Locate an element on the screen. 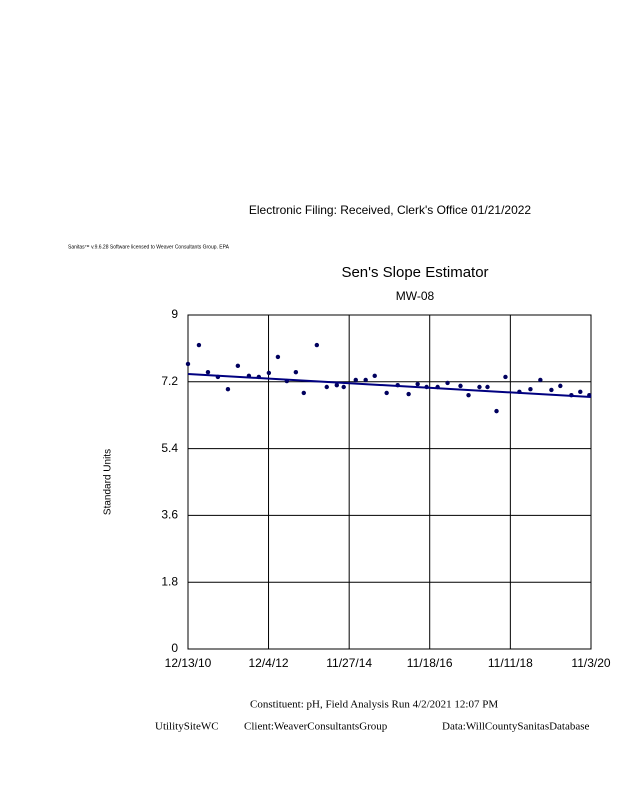 The image size is (618, 800). y-axis-label: Standard Units is located at coordinates (108, 482).